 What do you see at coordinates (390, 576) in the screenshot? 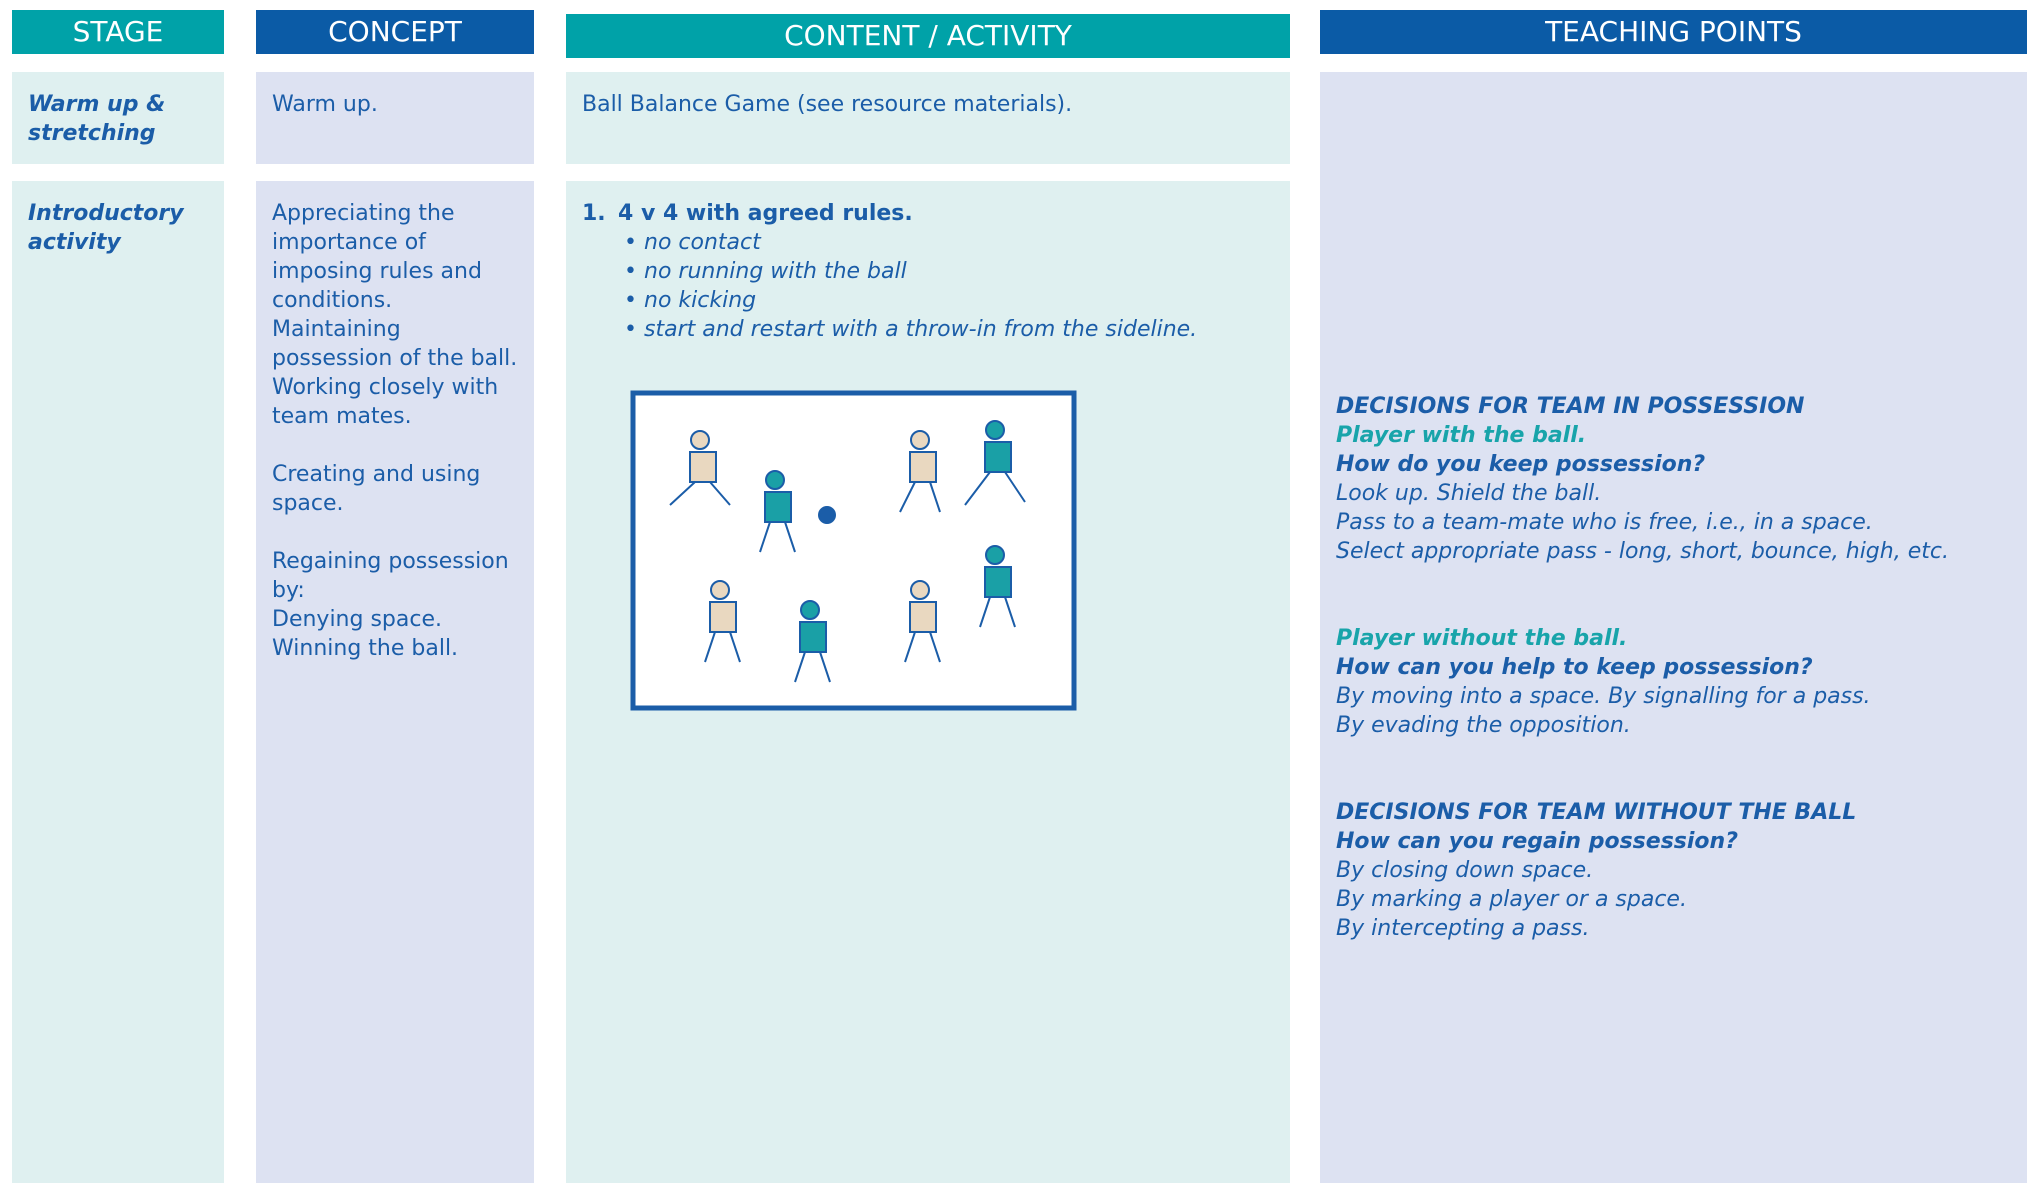
I see `concept-line: Regaining possession by:` at bounding box center [390, 576].